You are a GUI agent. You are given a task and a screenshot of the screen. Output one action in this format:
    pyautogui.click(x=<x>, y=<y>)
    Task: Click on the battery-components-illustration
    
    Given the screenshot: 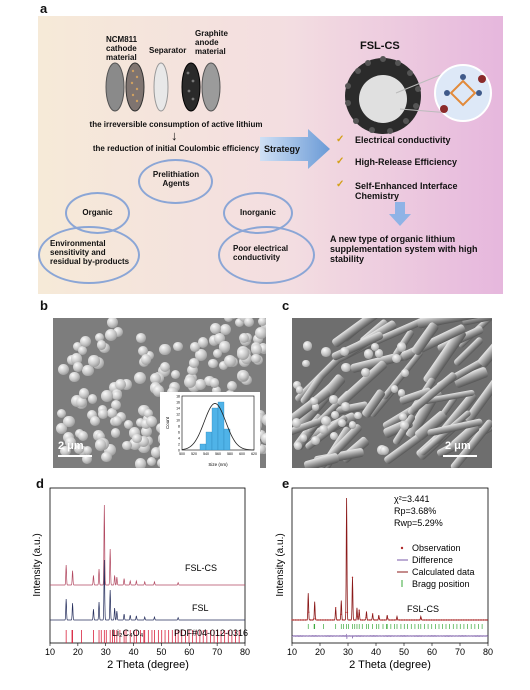 What is the action you would take?
    pyautogui.click(x=163, y=87)
    